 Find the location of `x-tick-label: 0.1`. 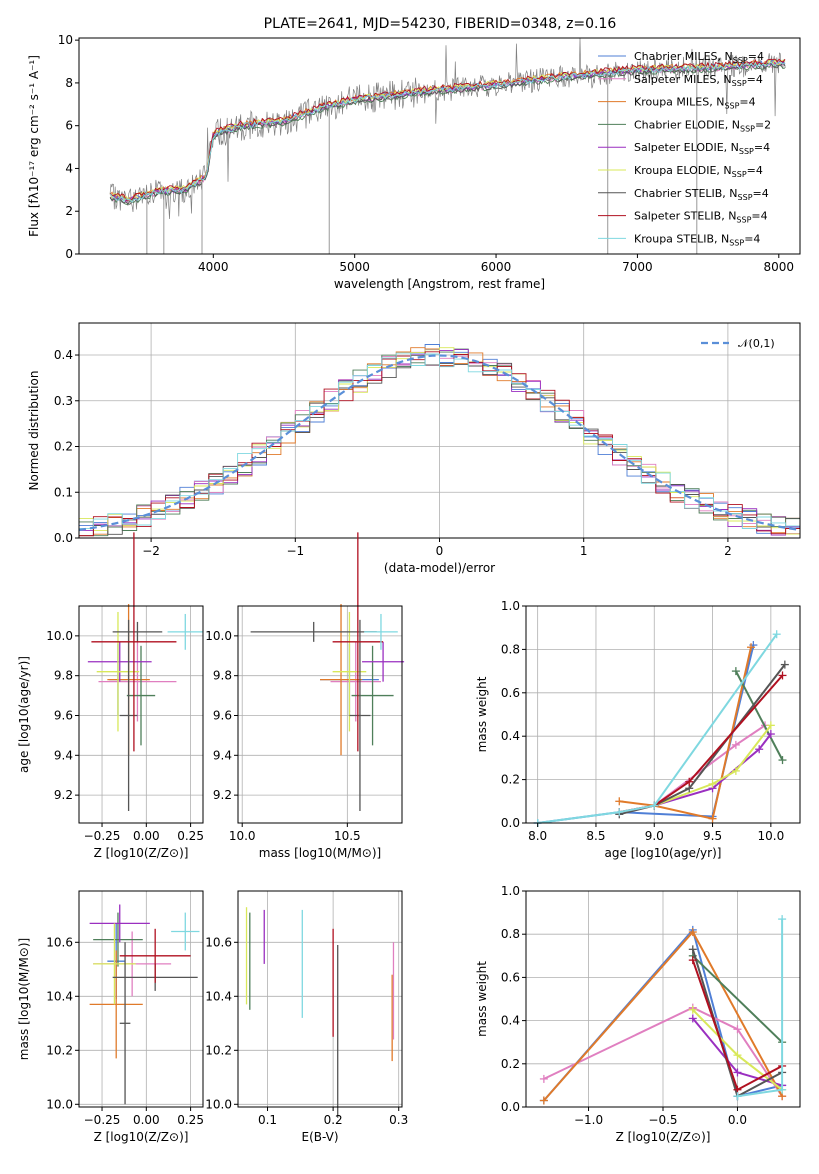

x-tick-label: 0.1 is located at coordinates (267, 1120).